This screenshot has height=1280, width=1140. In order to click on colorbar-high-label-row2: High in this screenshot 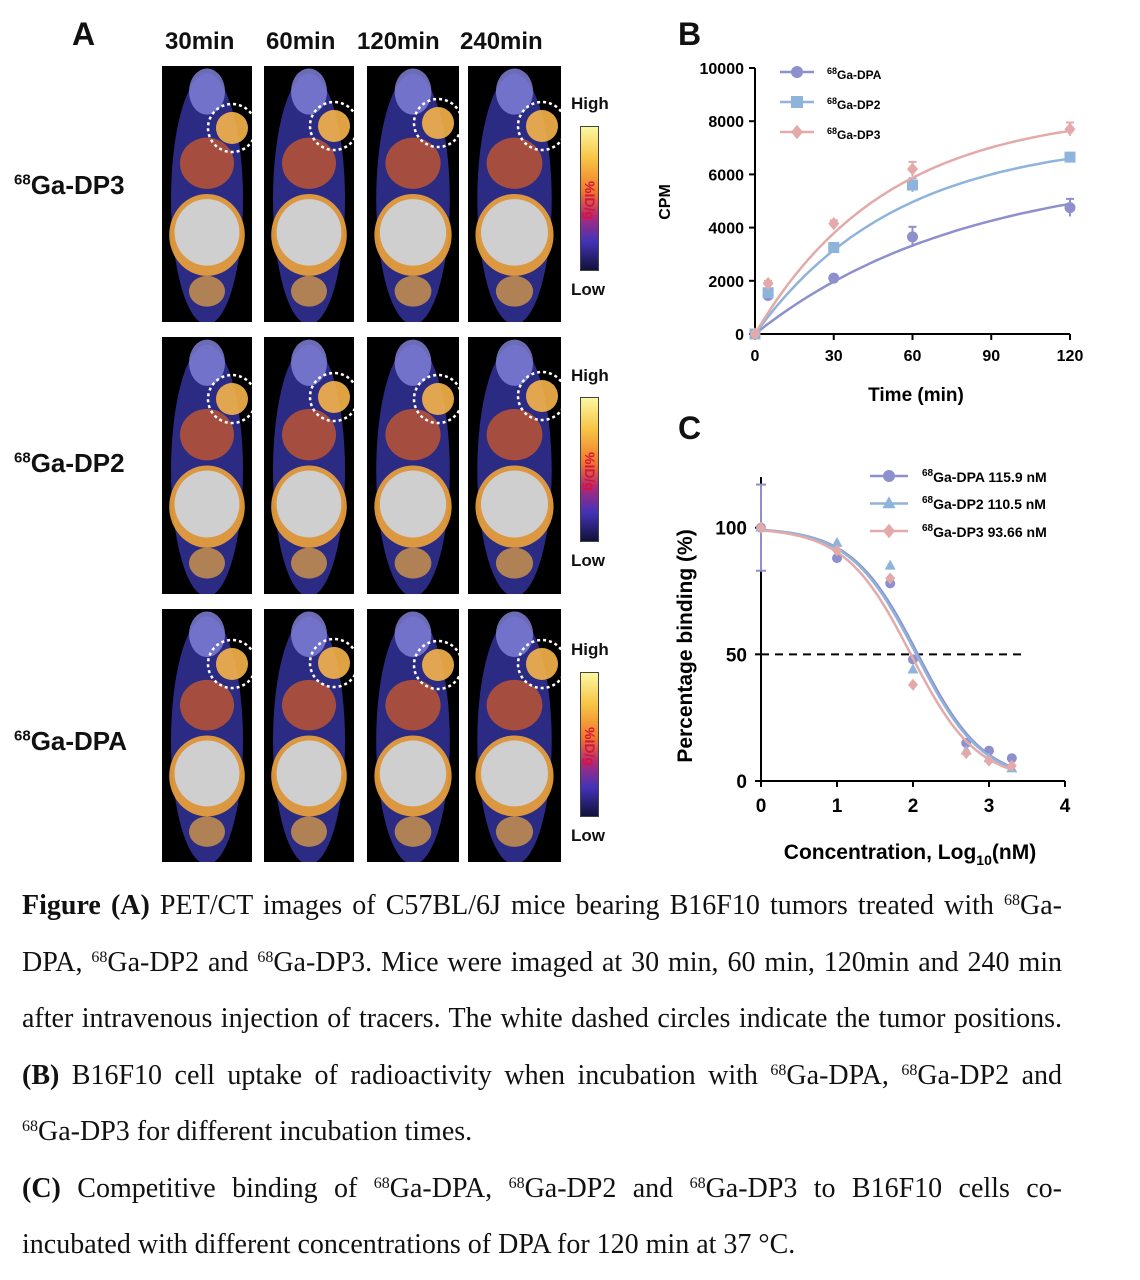, I will do `click(590, 375)`.